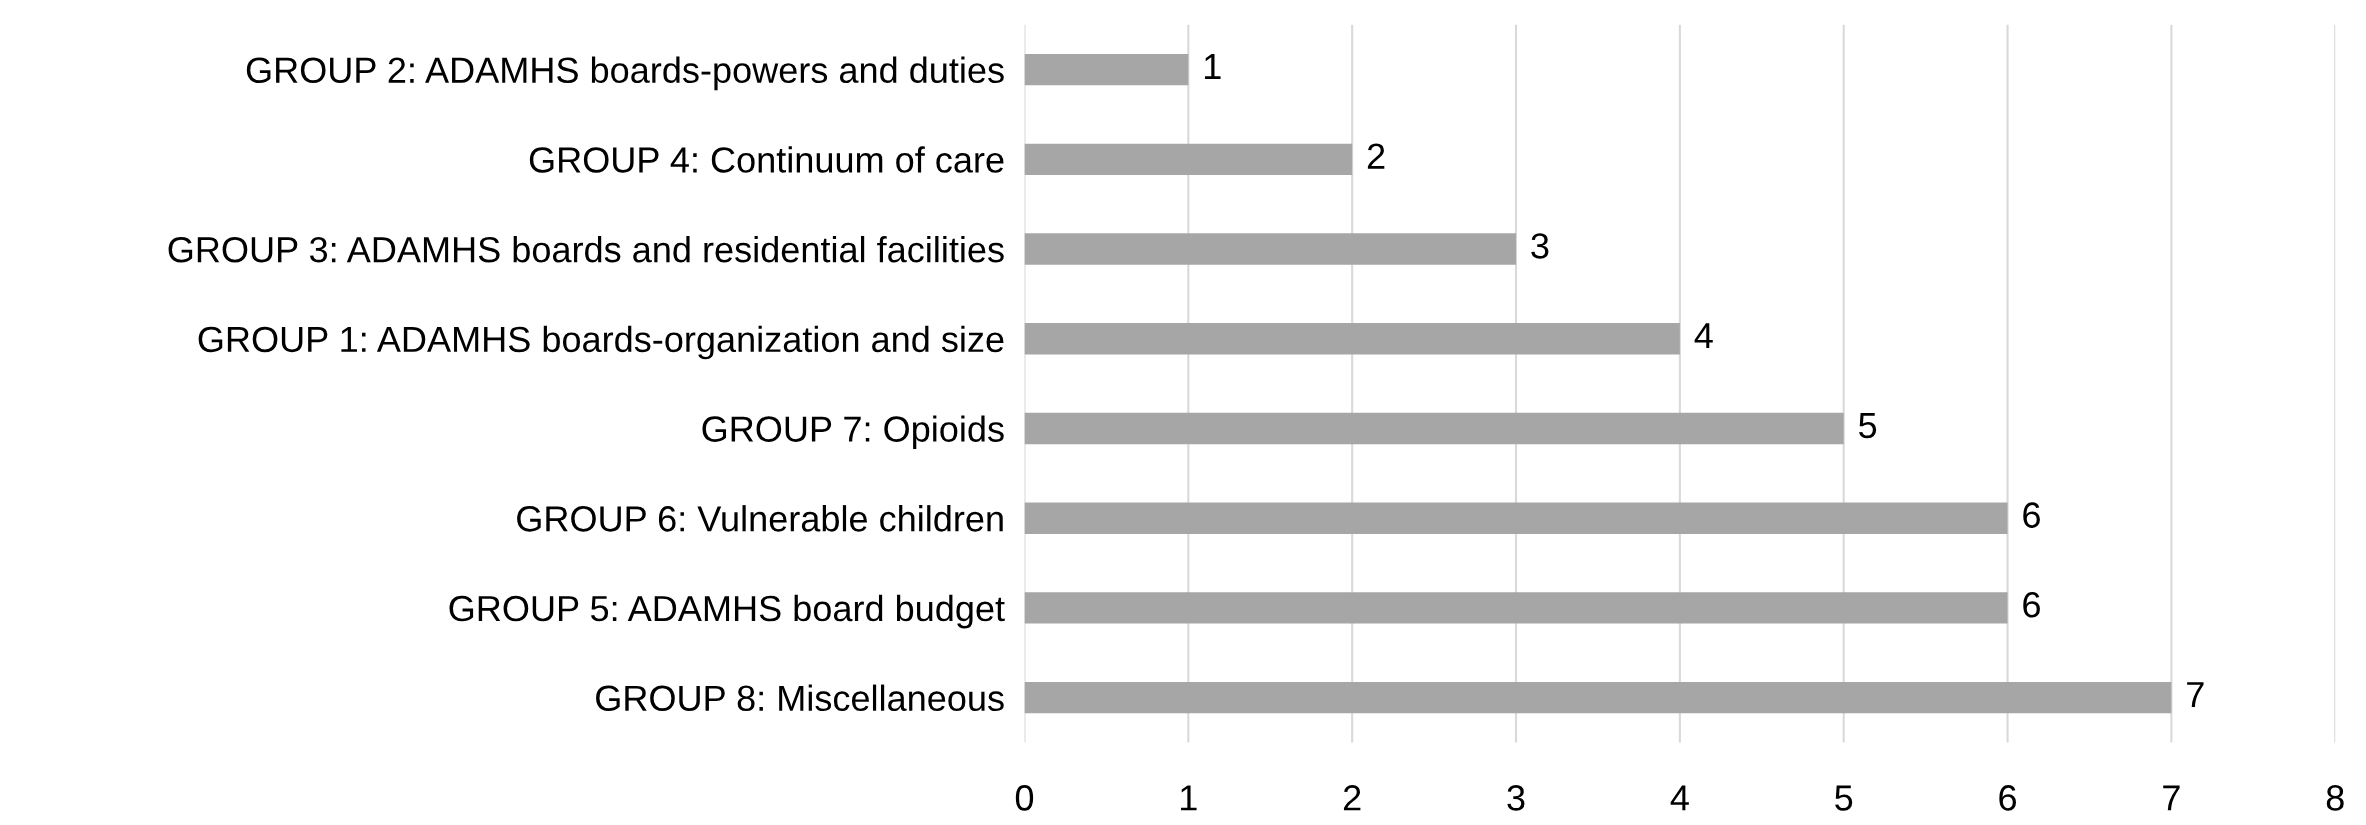  I want to click on y-tick-label: GROUP 3: ADAMHS boards and residential facilities, so click(586, 249).